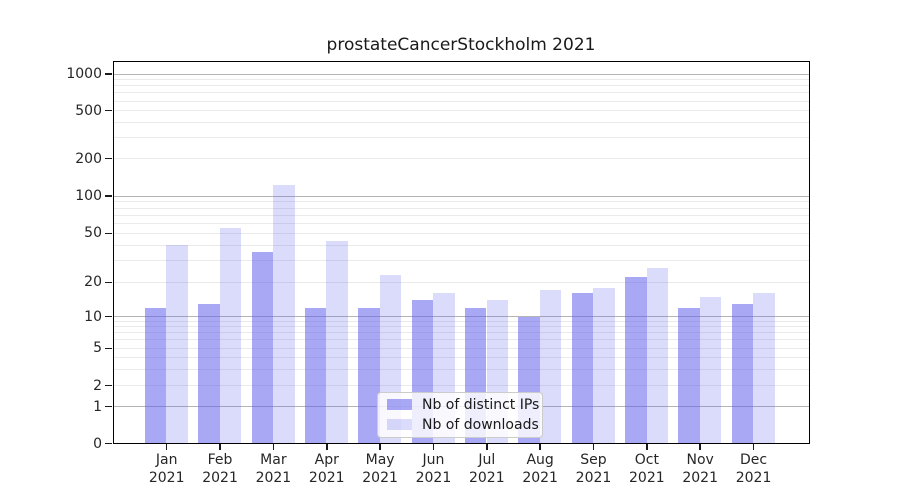  I want to click on x-tick-month: Feb, so click(220, 460).